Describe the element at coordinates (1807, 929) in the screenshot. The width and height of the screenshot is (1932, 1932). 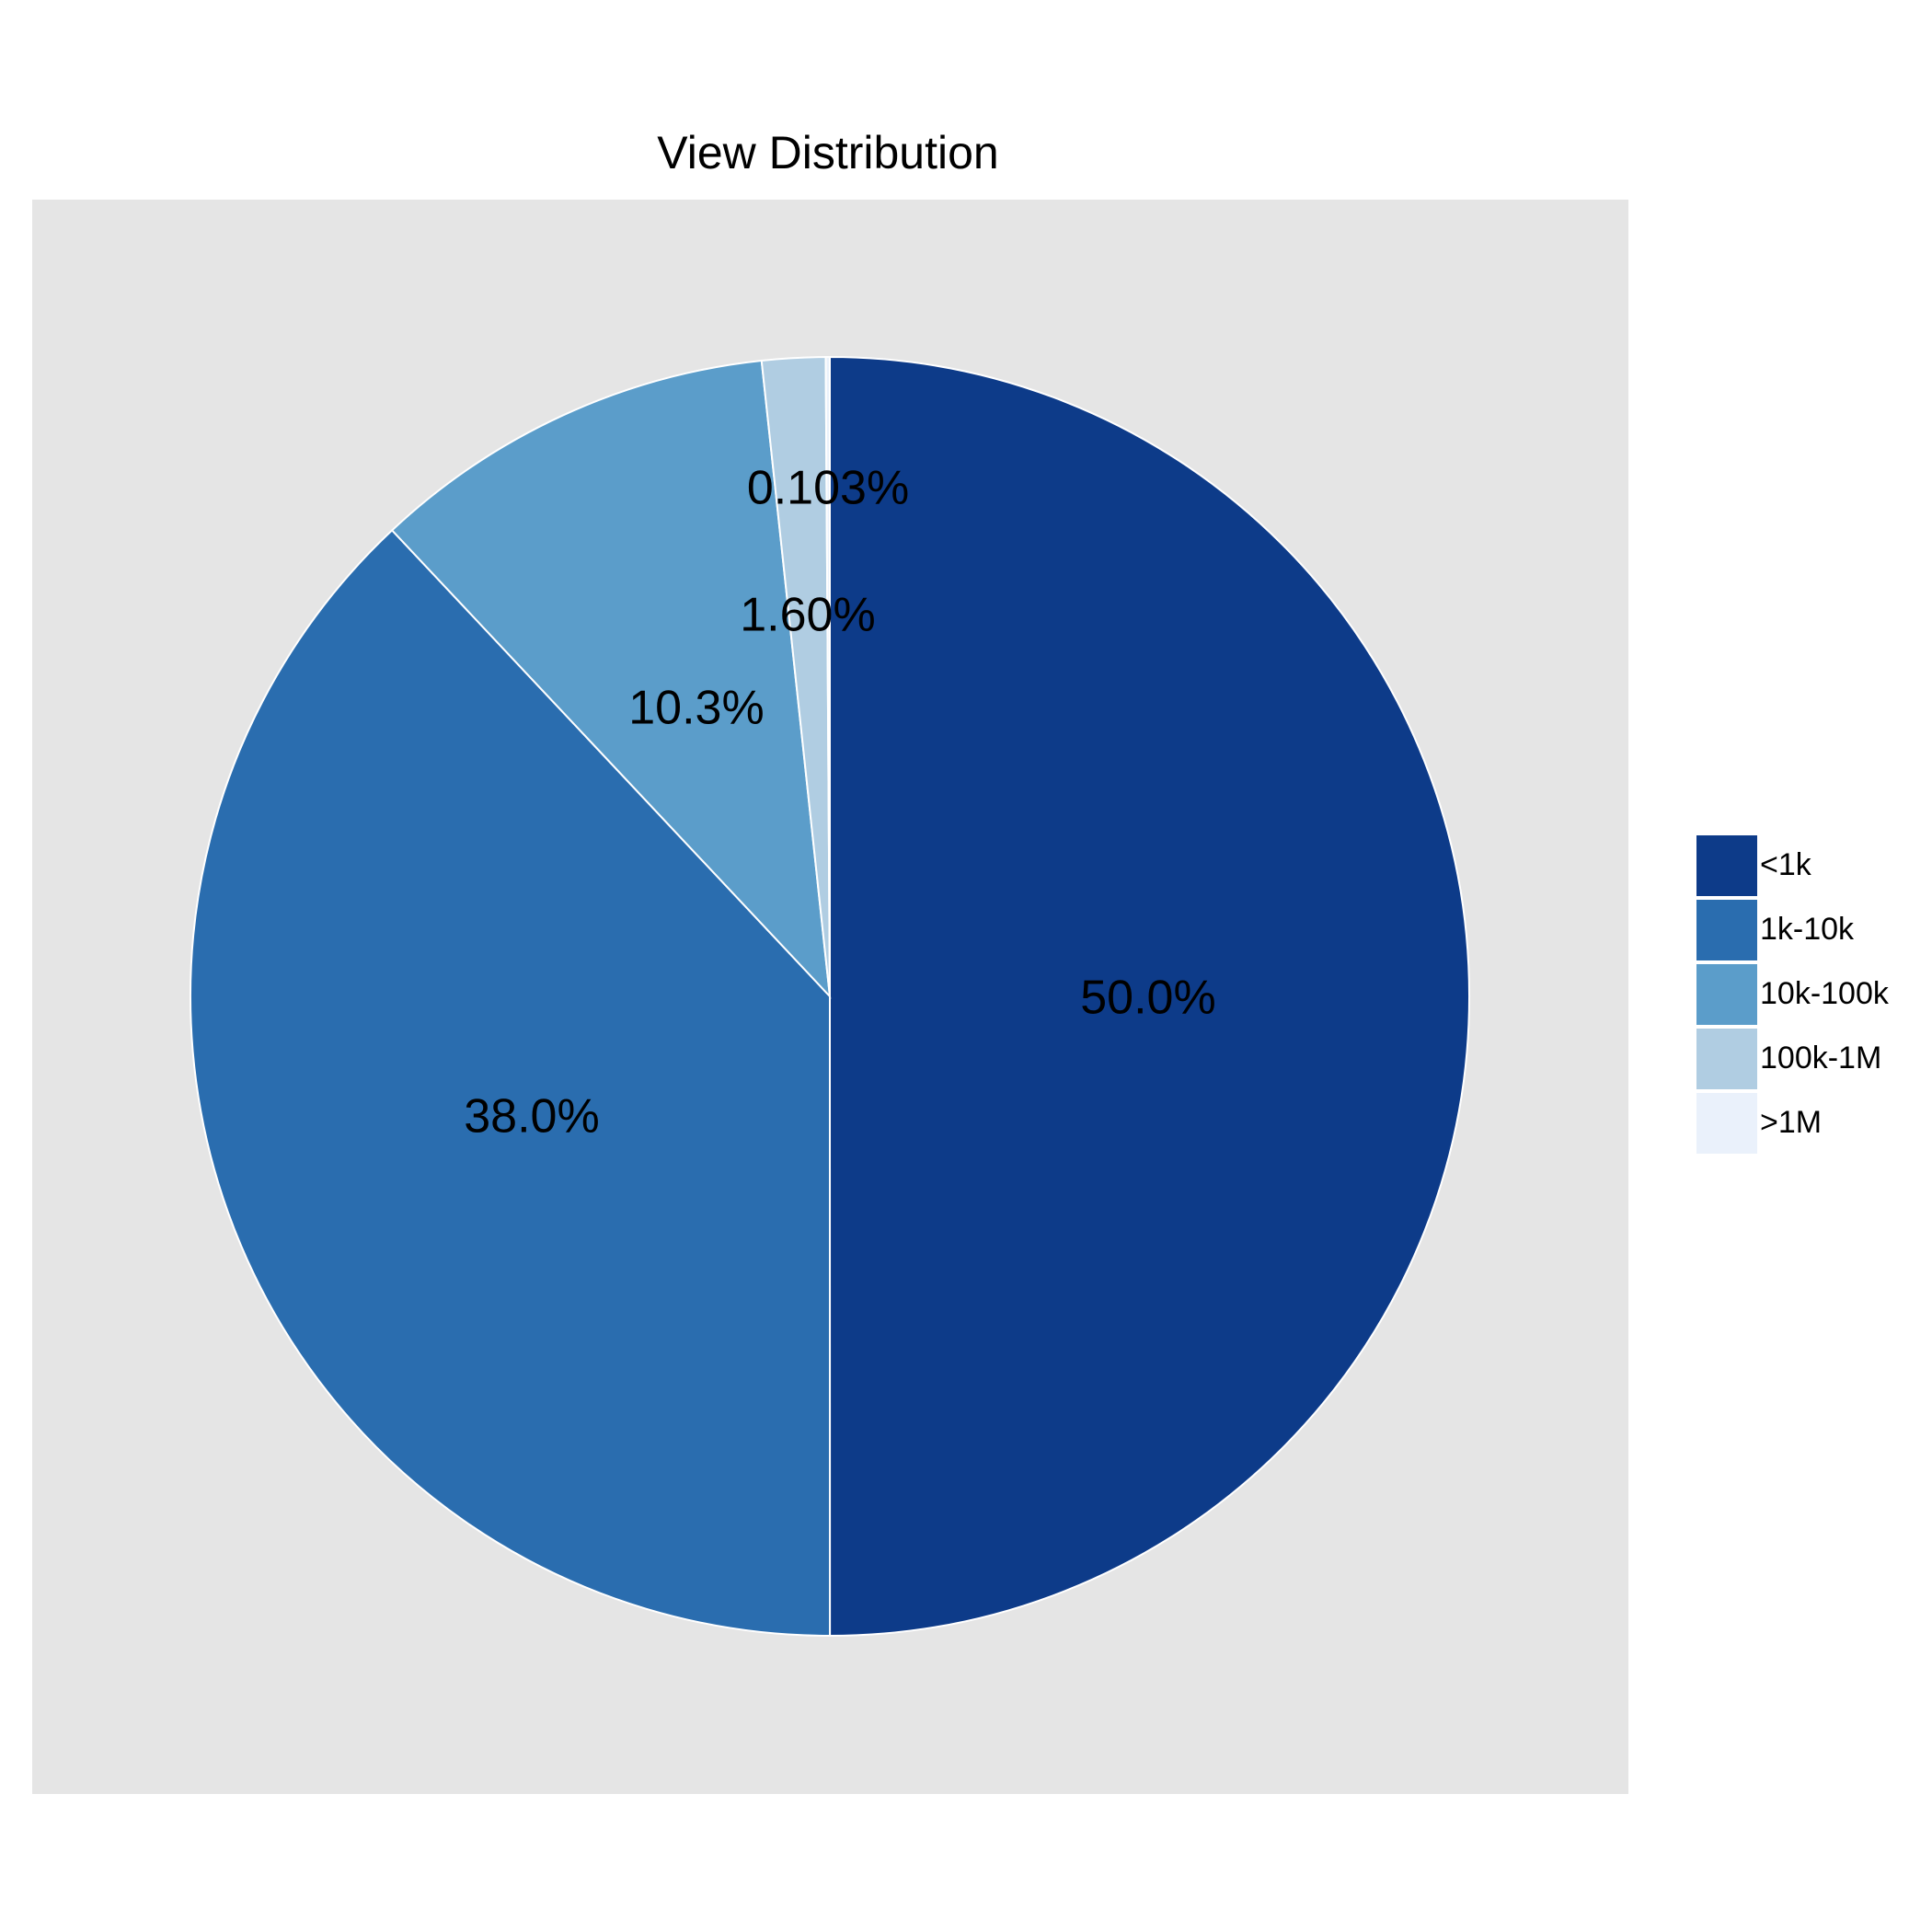
I see `legend-label-1k-10k: 1k-10k` at that location.